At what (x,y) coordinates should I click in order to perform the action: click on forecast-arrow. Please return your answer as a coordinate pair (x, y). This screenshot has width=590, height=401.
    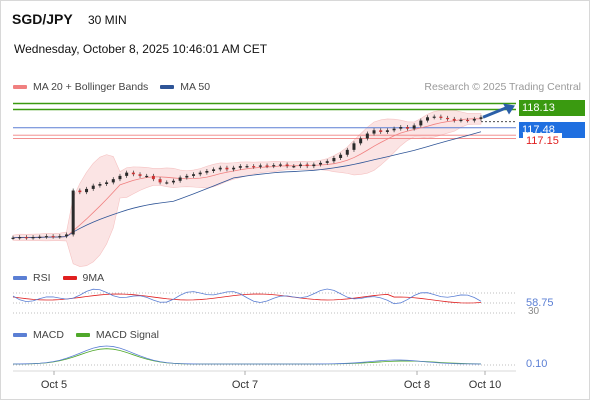
    Looking at the image, I should click on (495, 112).